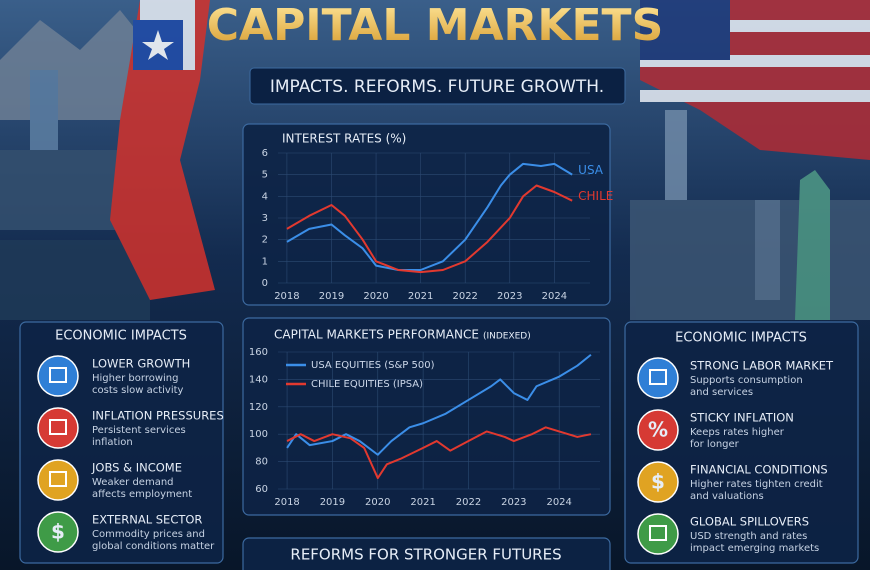  Describe the element at coordinates (507, 337) in the screenshot. I see `chart-subtitle: (INDEXED)` at that location.